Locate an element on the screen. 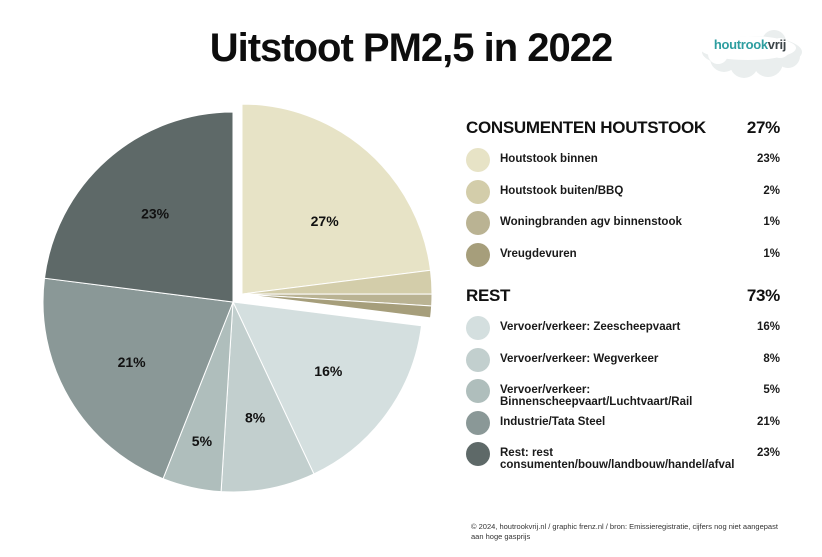 The height and width of the screenshot is (557, 822). legend-group-title: REST is located at coordinates (488, 295).